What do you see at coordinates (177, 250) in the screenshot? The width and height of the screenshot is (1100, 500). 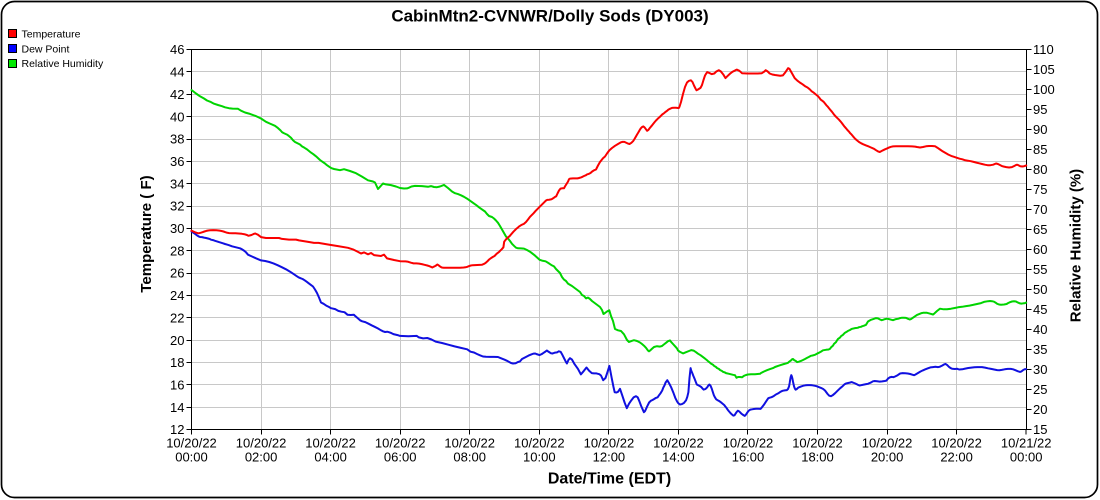 I see `svg-text: 28` at bounding box center [177, 250].